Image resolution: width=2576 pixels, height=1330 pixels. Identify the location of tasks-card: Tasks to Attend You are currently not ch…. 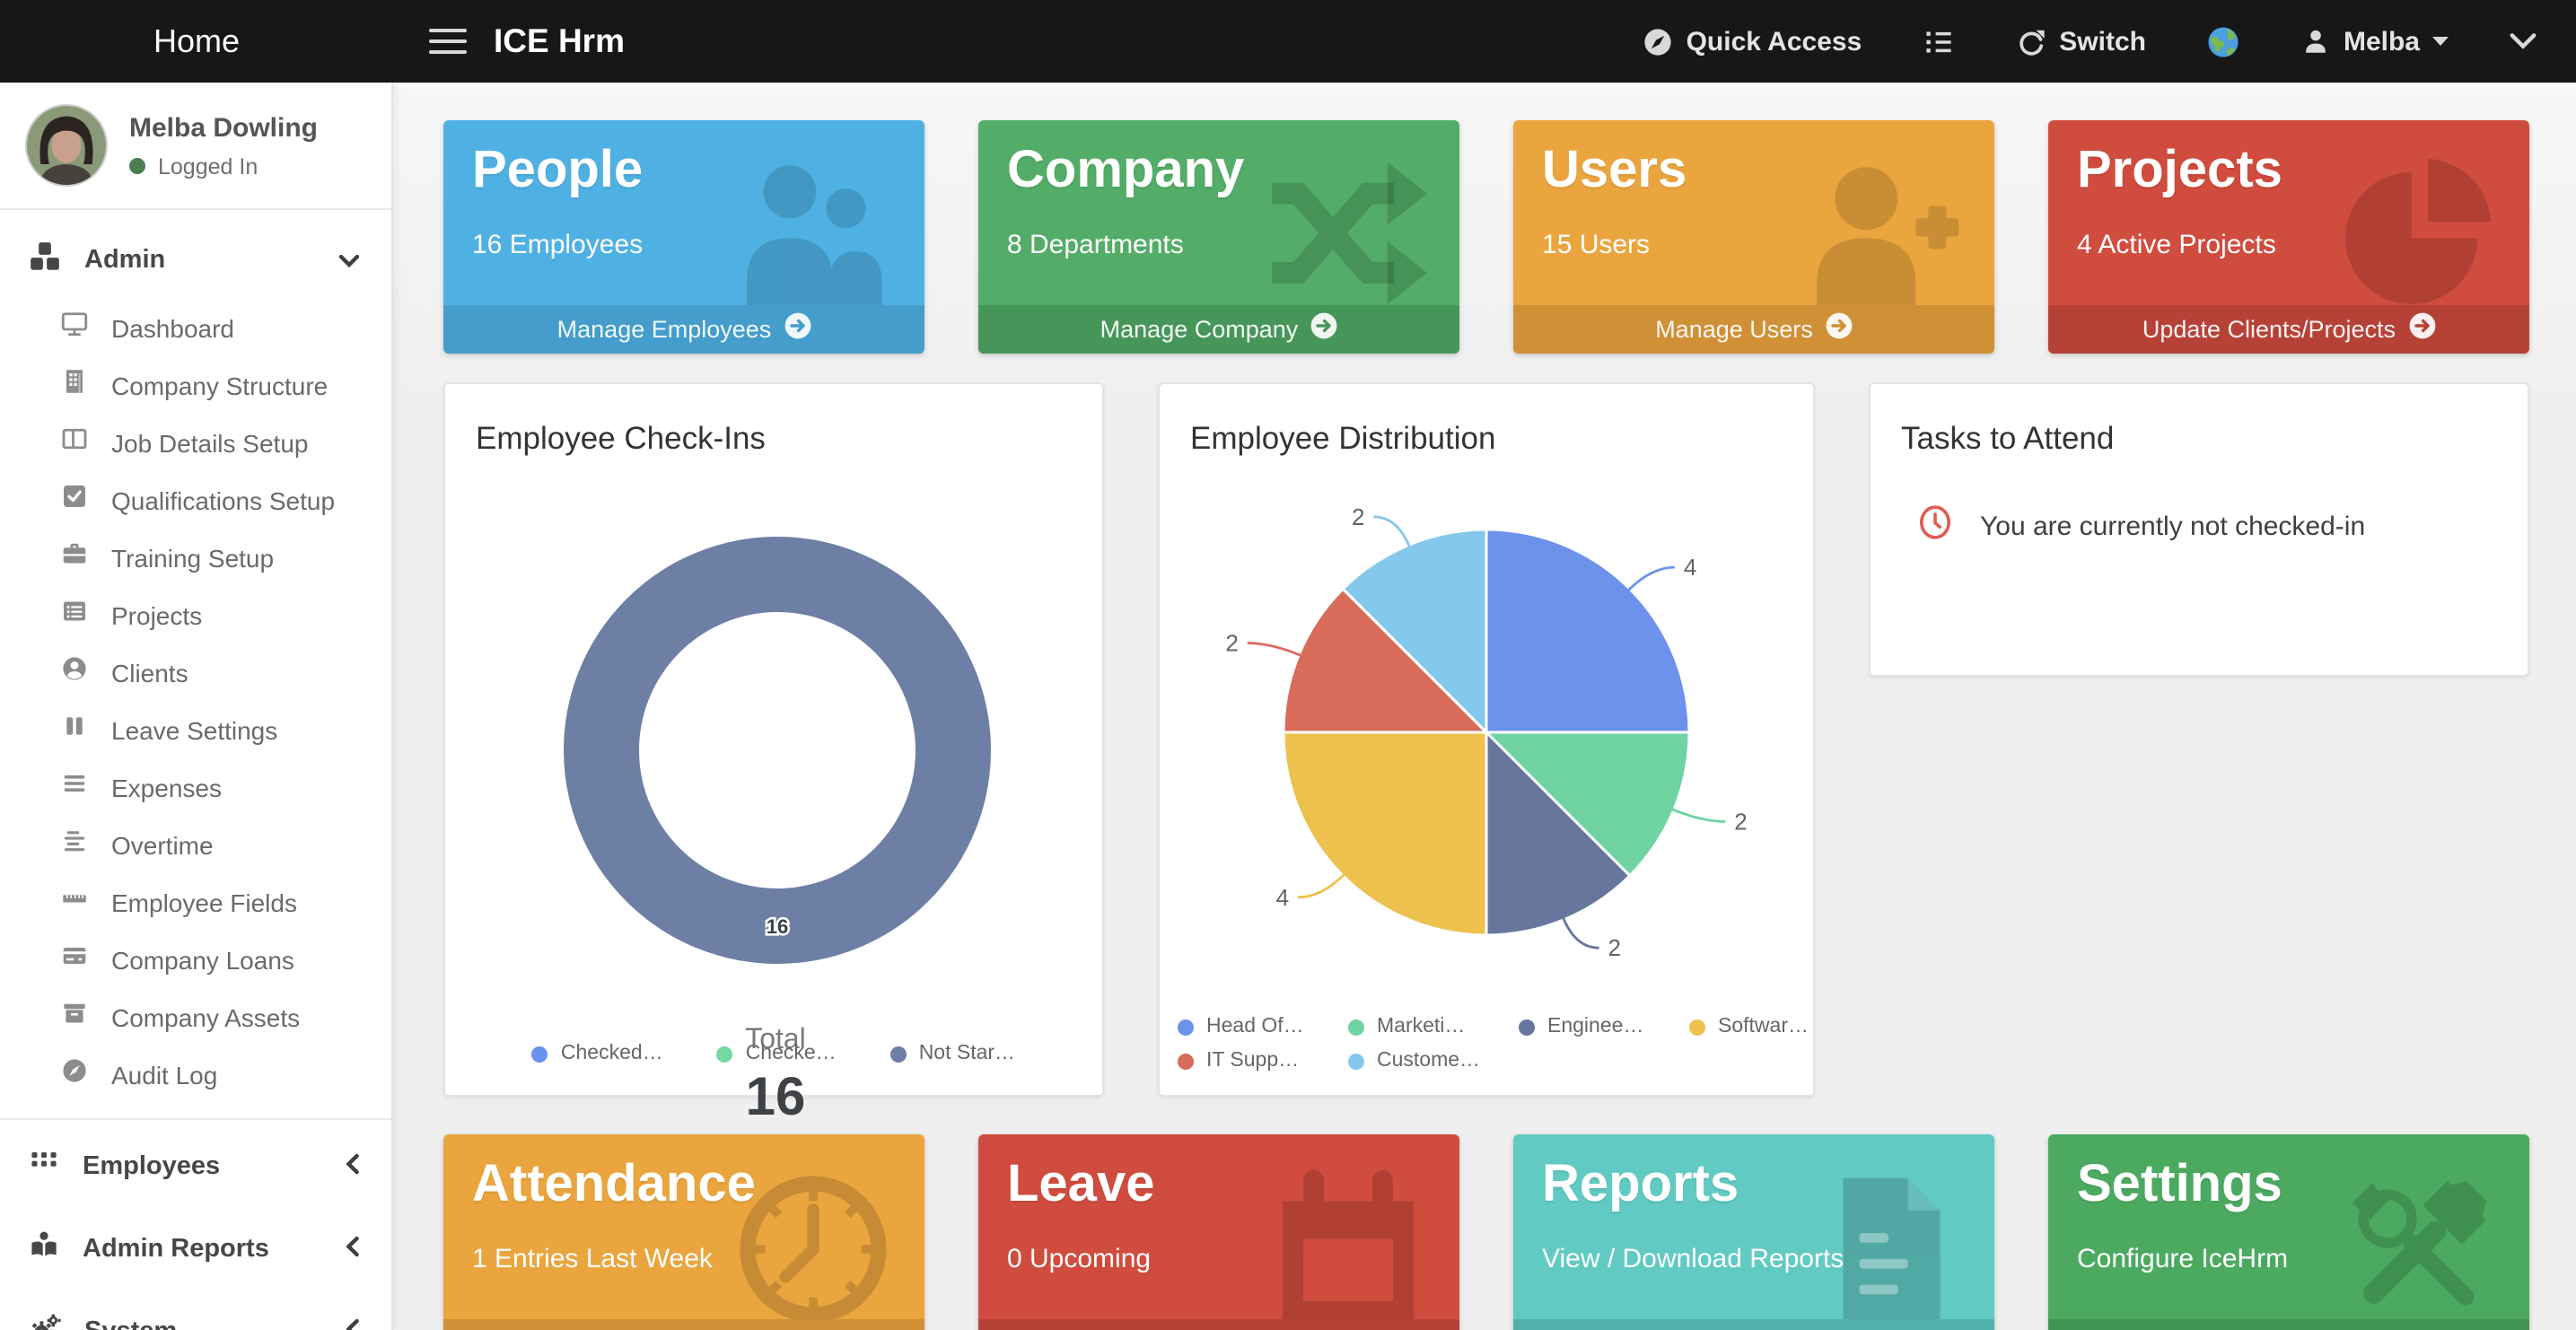
(2199, 529).